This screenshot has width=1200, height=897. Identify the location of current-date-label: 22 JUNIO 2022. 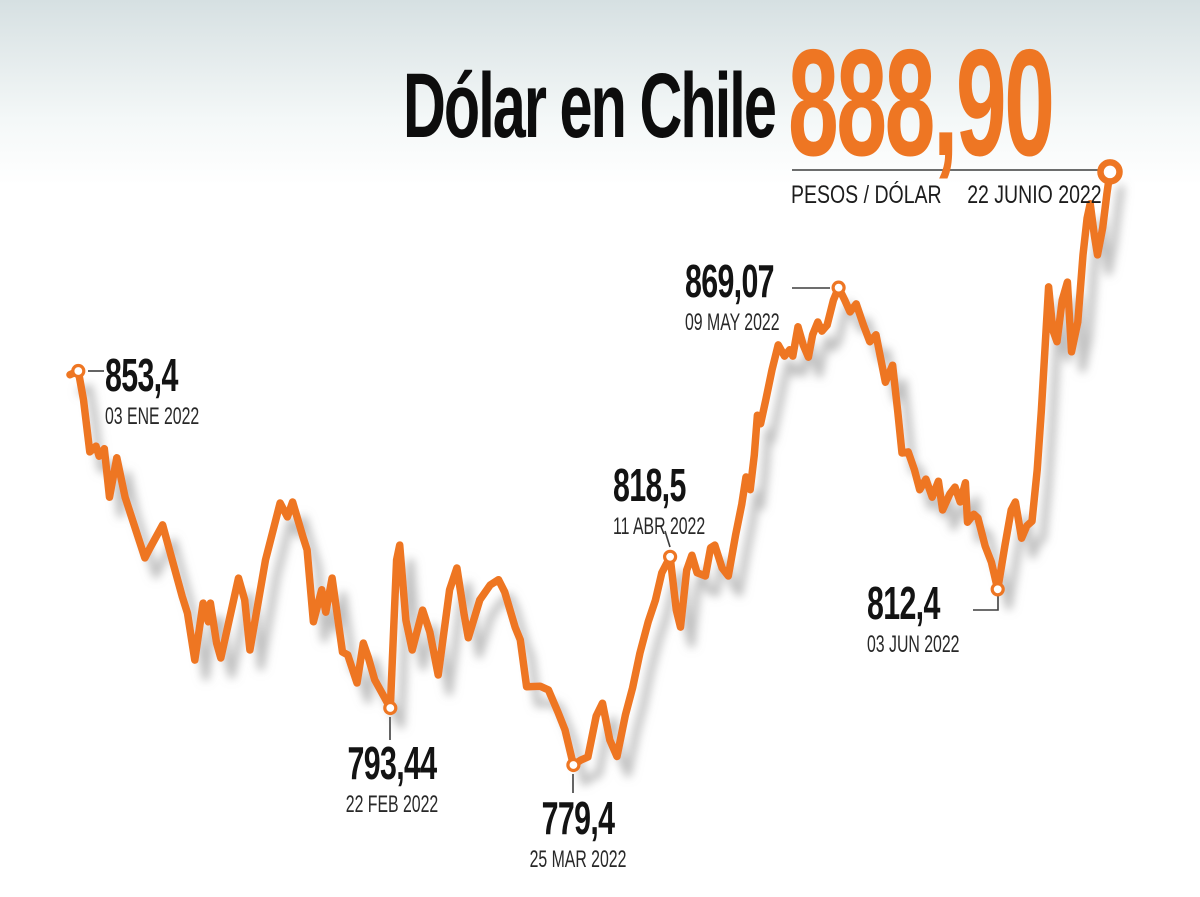
(1034, 195).